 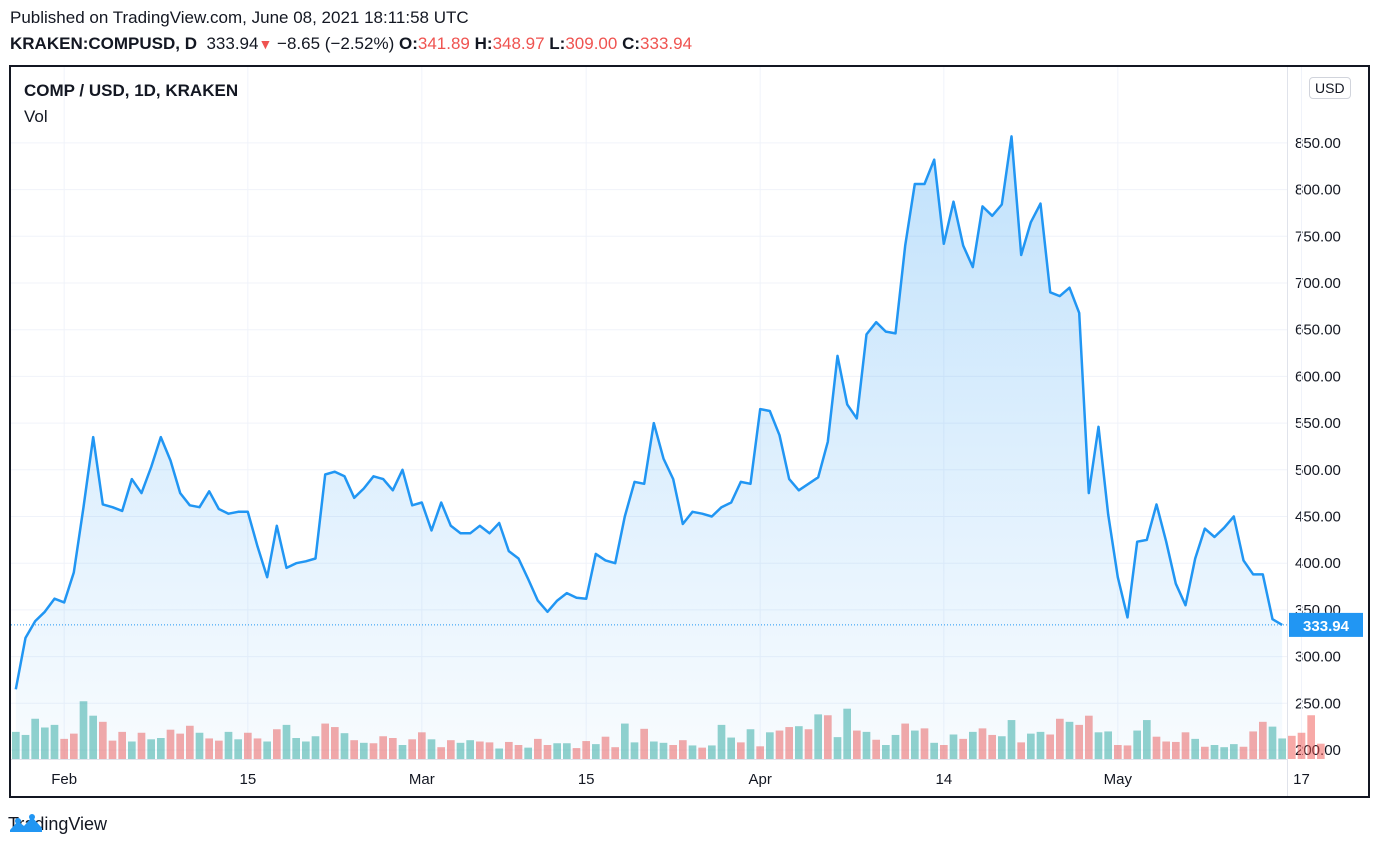 What do you see at coordinates (1330, 88) in the screenshot?
I see `currency-button: USD` at bounding box center [1330, 88].